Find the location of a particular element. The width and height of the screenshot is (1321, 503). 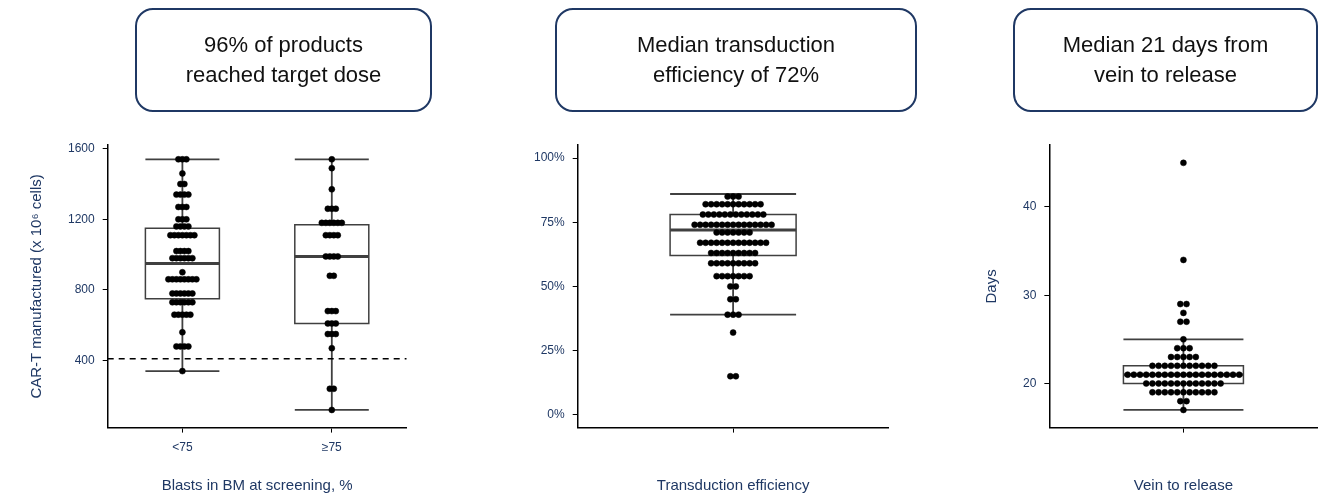

x-tick-label: <75 is located at coordinates (182, 447).